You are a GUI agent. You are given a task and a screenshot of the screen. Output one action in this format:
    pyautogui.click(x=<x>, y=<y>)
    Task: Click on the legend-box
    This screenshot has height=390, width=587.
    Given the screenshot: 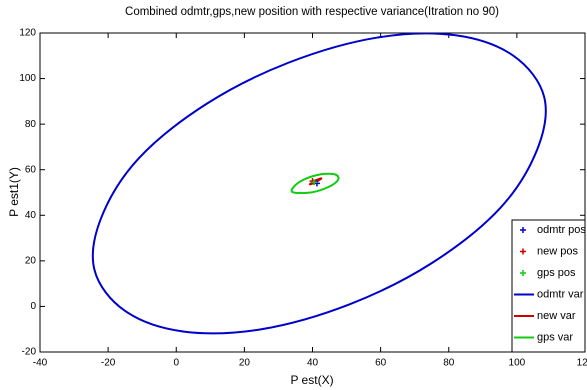 What is the action you would take?
    pyautogui.click(x=548, y=286)
    